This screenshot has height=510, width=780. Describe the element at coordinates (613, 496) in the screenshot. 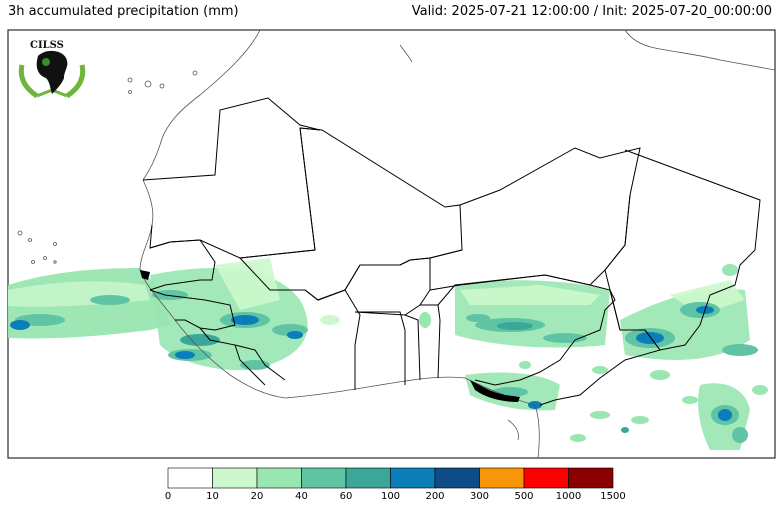

I see `colorbar-tick-label: 1500` at that location.